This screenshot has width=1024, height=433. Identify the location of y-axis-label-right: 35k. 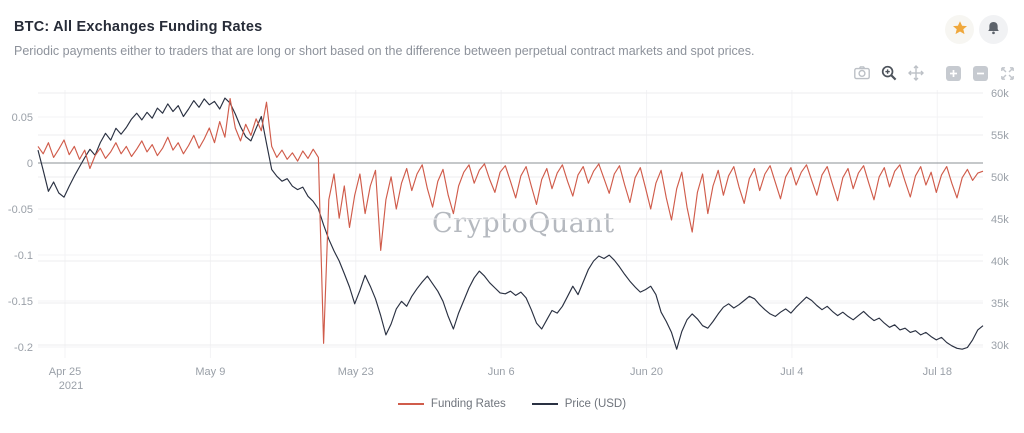
(1000, 304).